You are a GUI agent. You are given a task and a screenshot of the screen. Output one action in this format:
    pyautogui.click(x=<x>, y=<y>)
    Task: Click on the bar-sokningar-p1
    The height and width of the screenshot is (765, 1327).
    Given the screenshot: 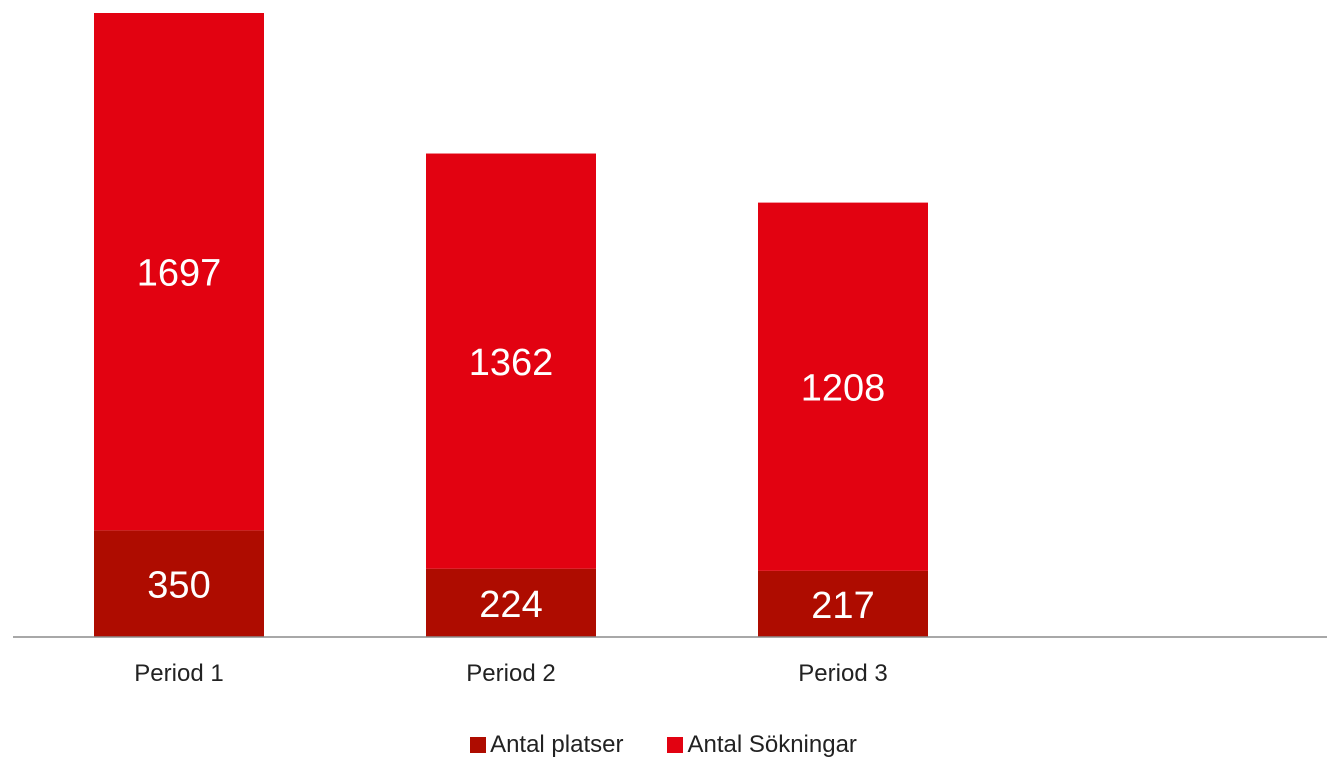 What is the action you would take?
    pyautogui.click(x=179, y=272)
    